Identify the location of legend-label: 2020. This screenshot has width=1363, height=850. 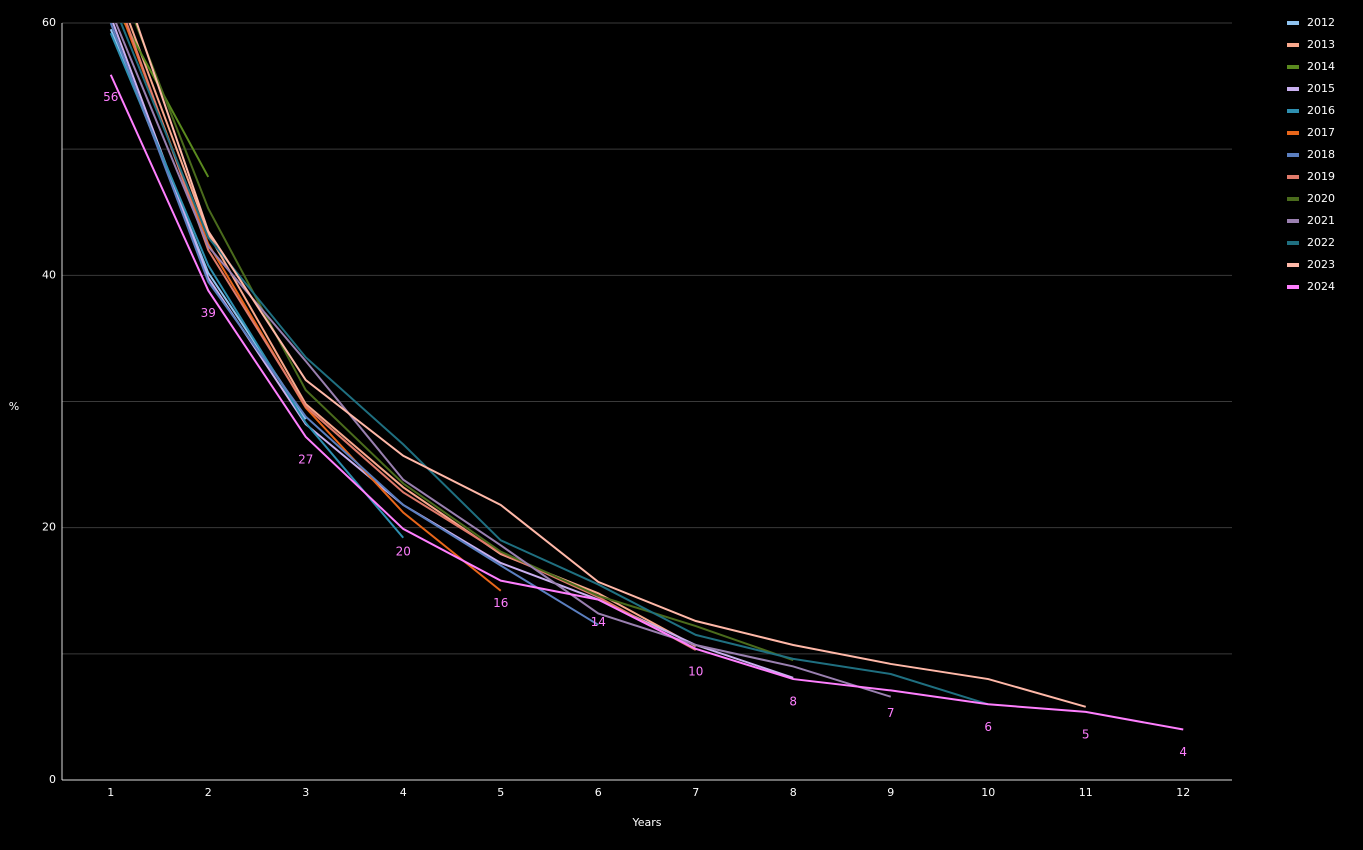
(1321, 198).